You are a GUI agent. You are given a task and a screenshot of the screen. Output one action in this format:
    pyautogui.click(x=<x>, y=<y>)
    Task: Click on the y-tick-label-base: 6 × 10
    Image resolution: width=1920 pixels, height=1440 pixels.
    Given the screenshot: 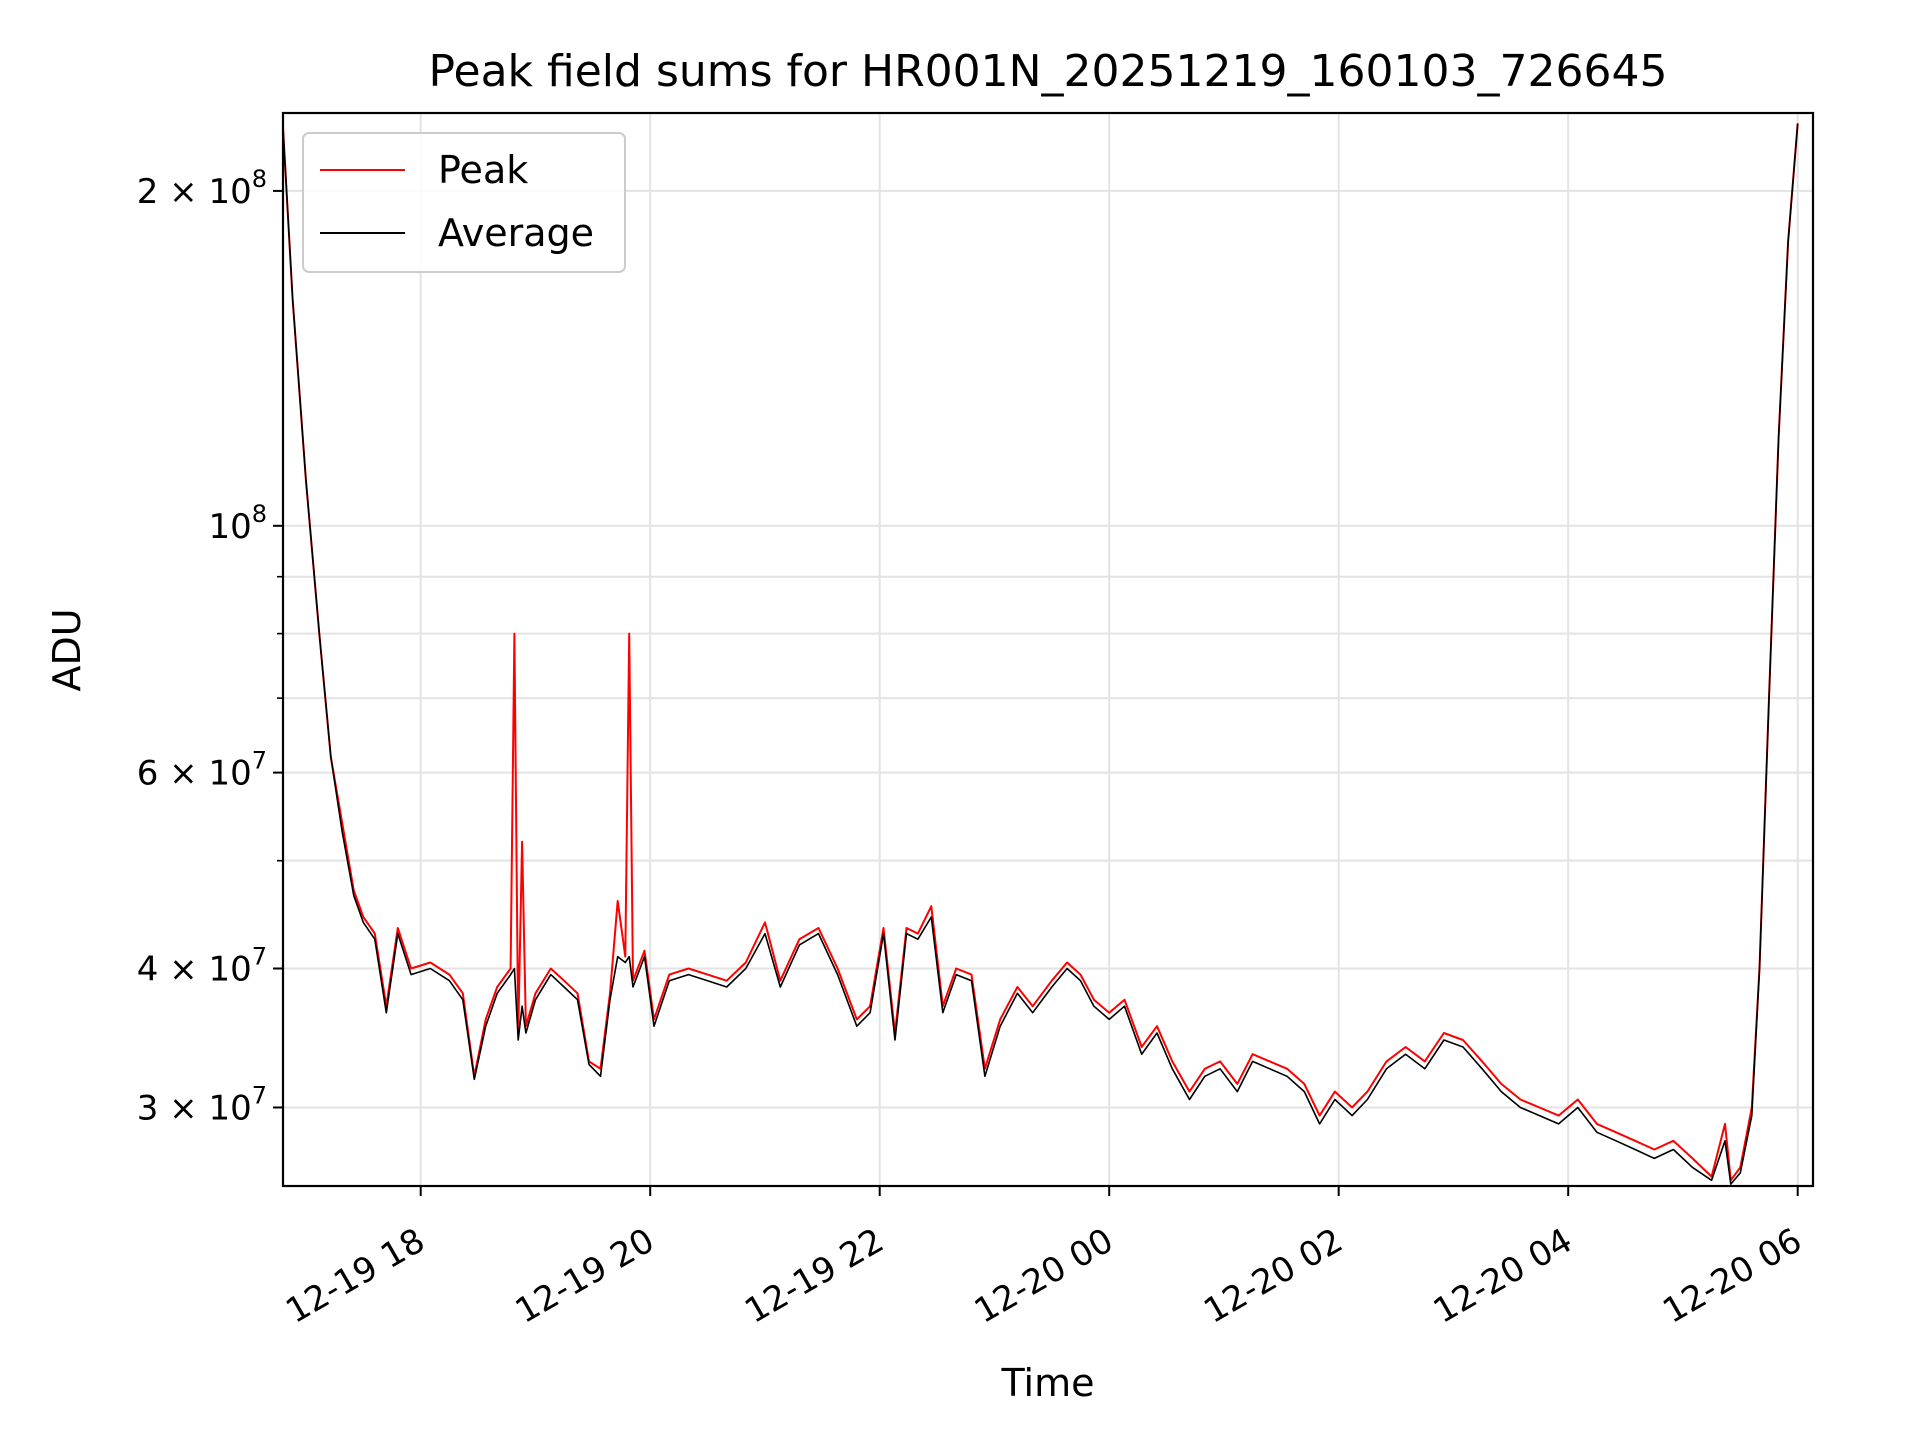 What is the action you would take?
    pyautogui.click(x=194, y=774)
    